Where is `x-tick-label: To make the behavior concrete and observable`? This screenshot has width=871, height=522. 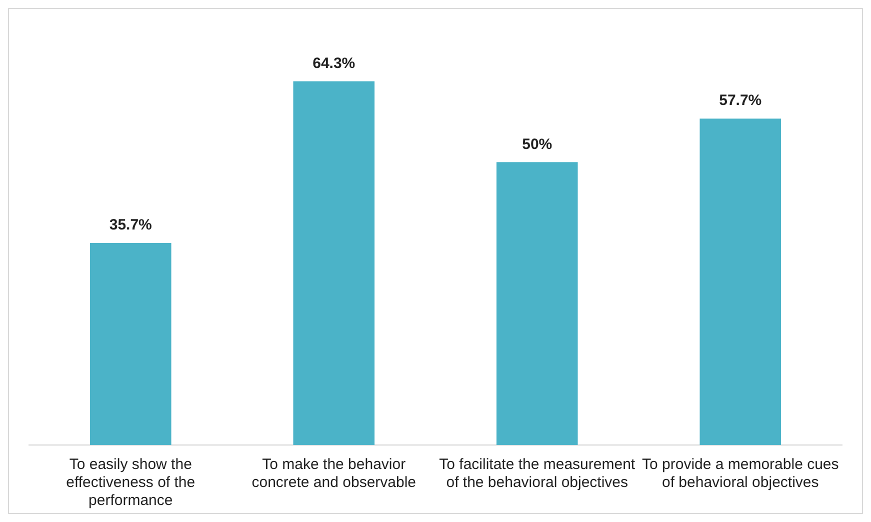 x-tick-label: To make the behavior concrete and observable is located at coordinates (334, 474).